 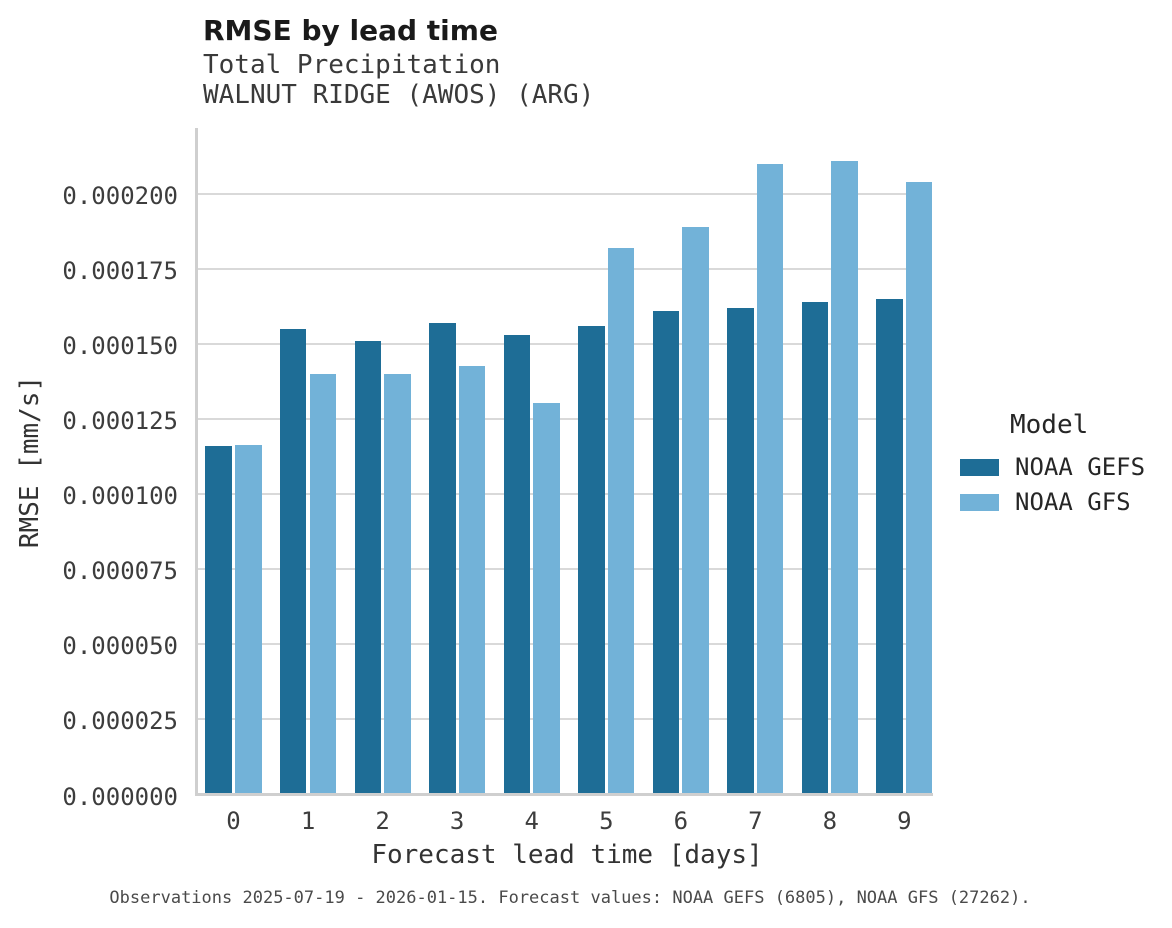 What do you see at coordinates (120, 195) in the screenshot?
I see `y-tick-label-0.000200: 0.000200` at bounding box center [120, 195].